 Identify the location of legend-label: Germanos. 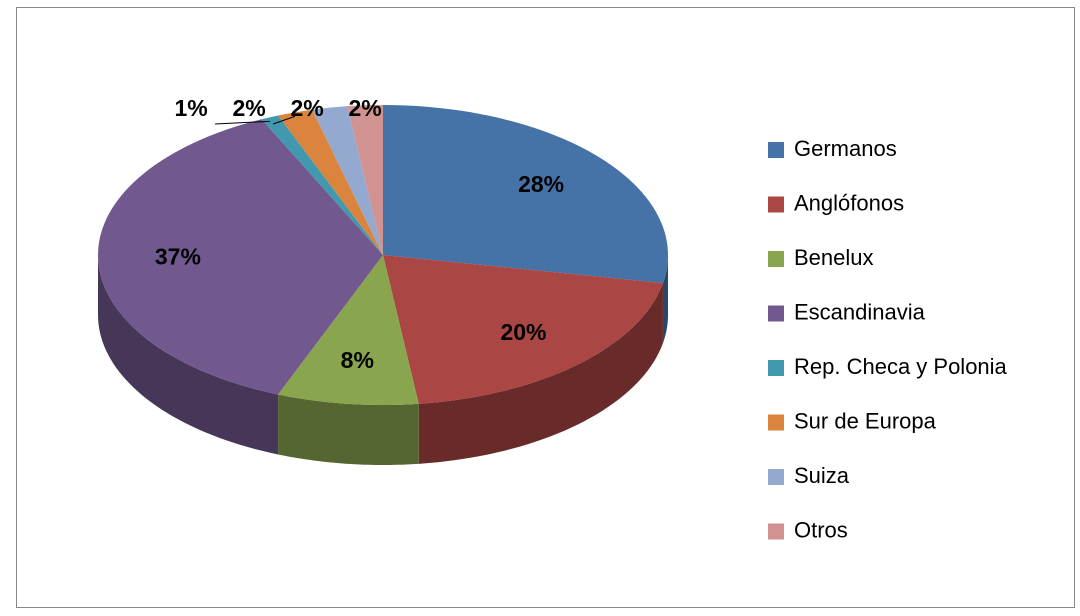
(845, 148).